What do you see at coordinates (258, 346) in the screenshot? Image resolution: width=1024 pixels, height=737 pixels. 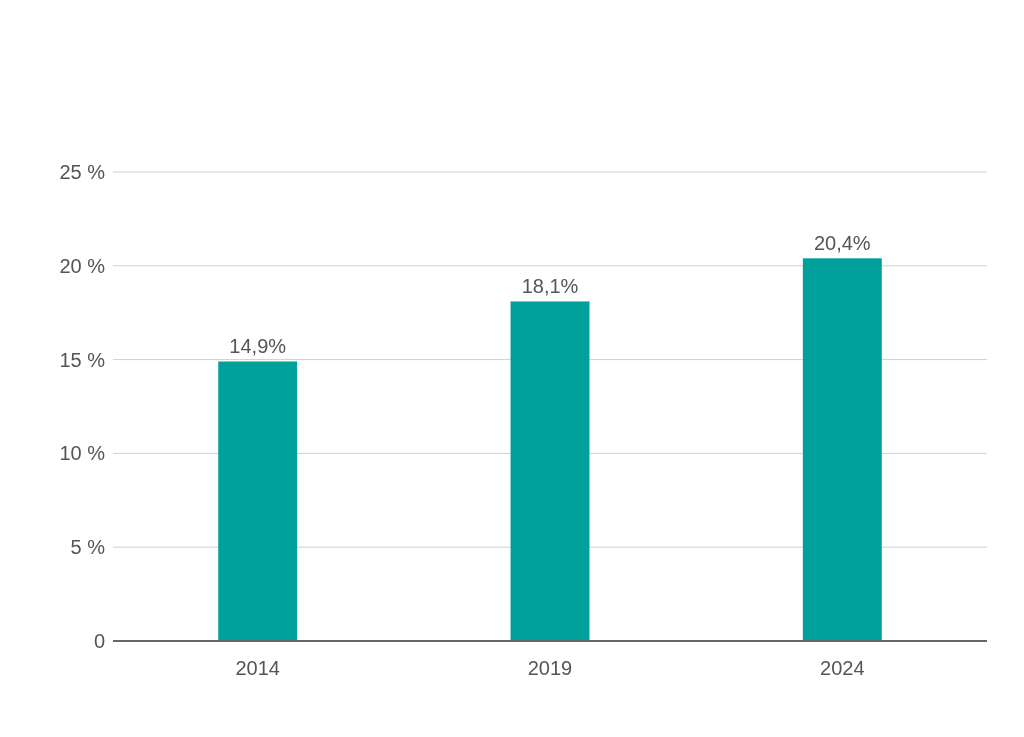 I see `data-label: 14,9%` at bounding box center [258, 346].